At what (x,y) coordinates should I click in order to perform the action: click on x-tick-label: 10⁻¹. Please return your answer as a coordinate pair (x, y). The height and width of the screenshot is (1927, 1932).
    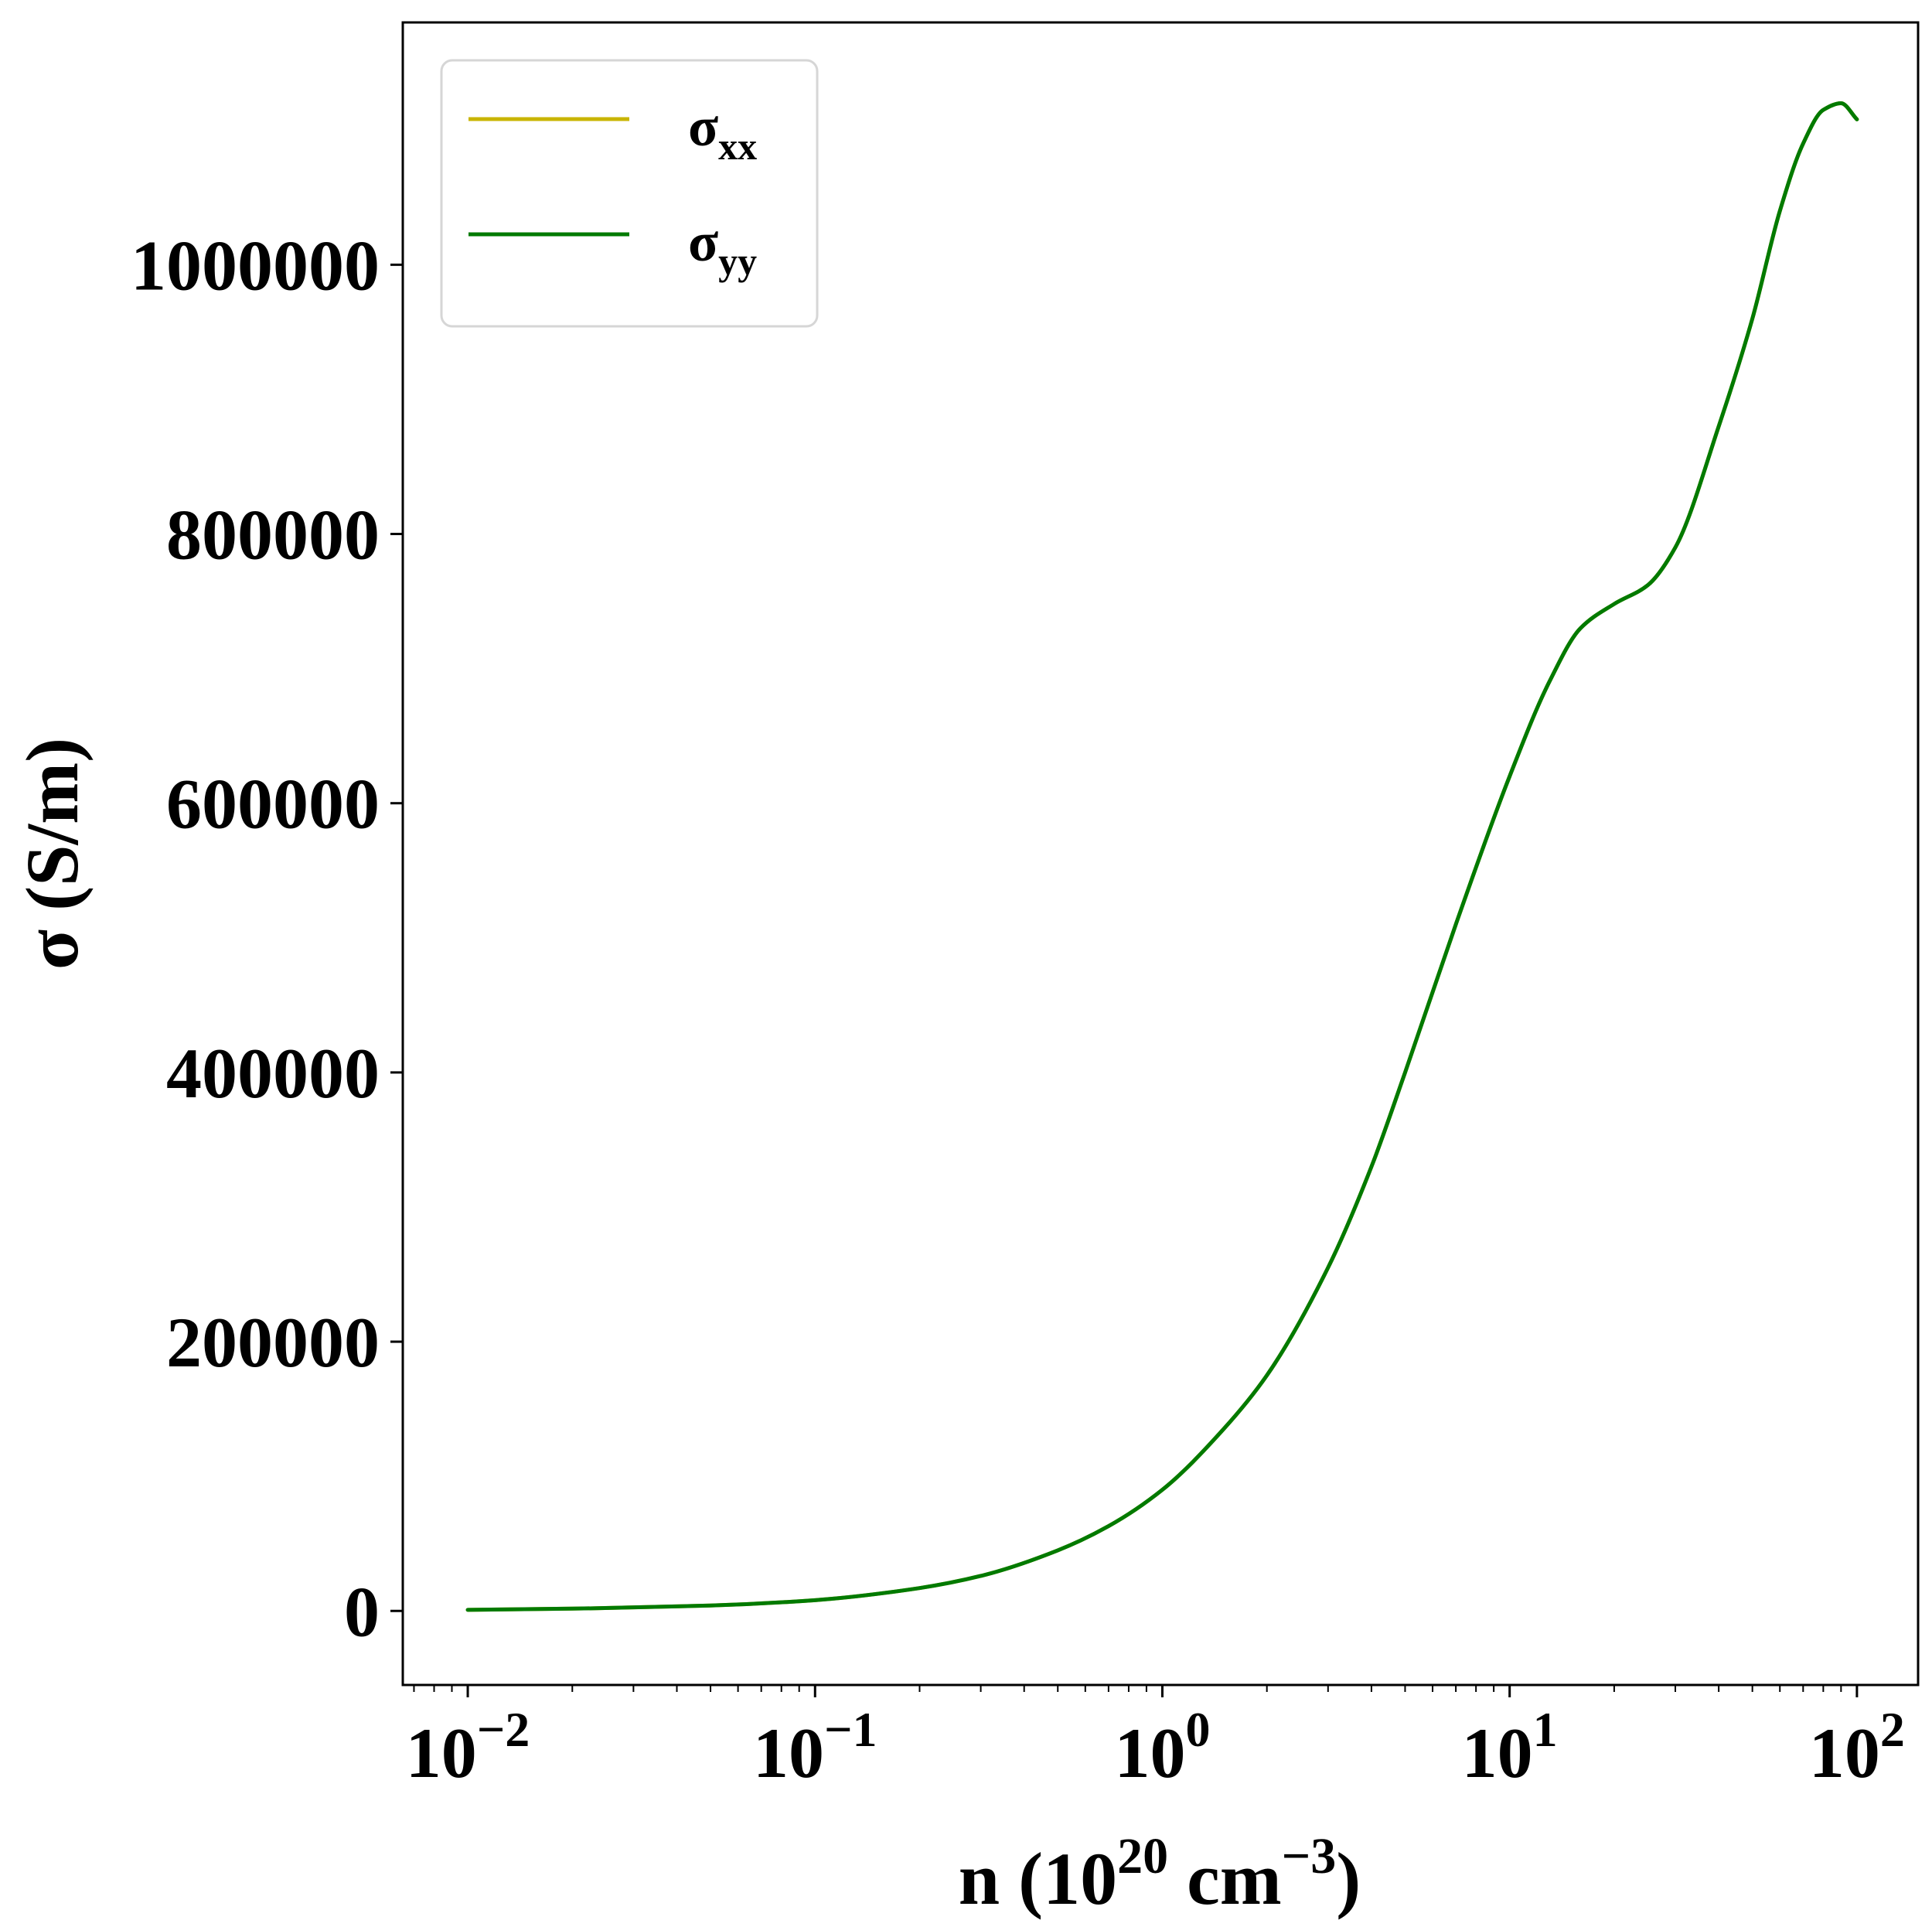
    Looking at the image, I should click on (815, 1747).